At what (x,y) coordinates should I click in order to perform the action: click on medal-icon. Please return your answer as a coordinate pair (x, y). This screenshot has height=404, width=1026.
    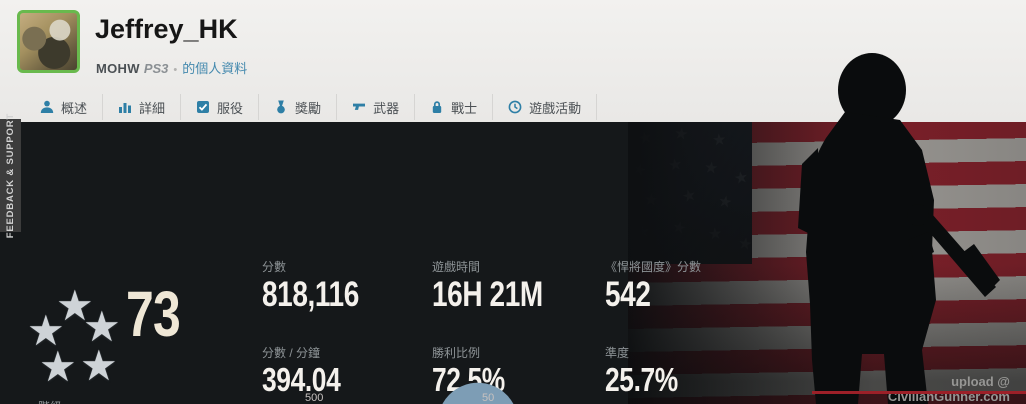
    Looking at the image, I should click on (281, 107).